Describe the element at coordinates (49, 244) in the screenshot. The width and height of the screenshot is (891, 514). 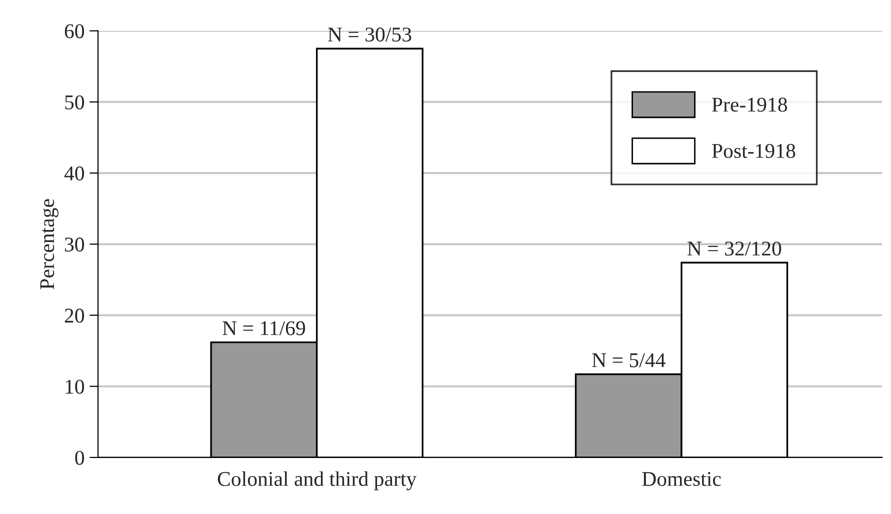
I see `y-axis-title: Percentage` at that location.